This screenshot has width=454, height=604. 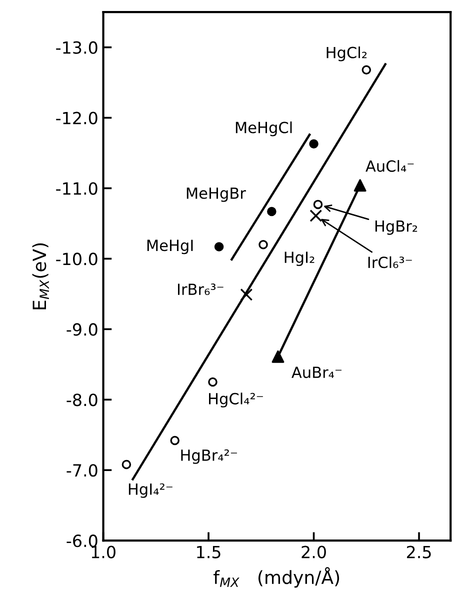 I want to click on x-tick-label: 2.0, so click(x=314, y=552).